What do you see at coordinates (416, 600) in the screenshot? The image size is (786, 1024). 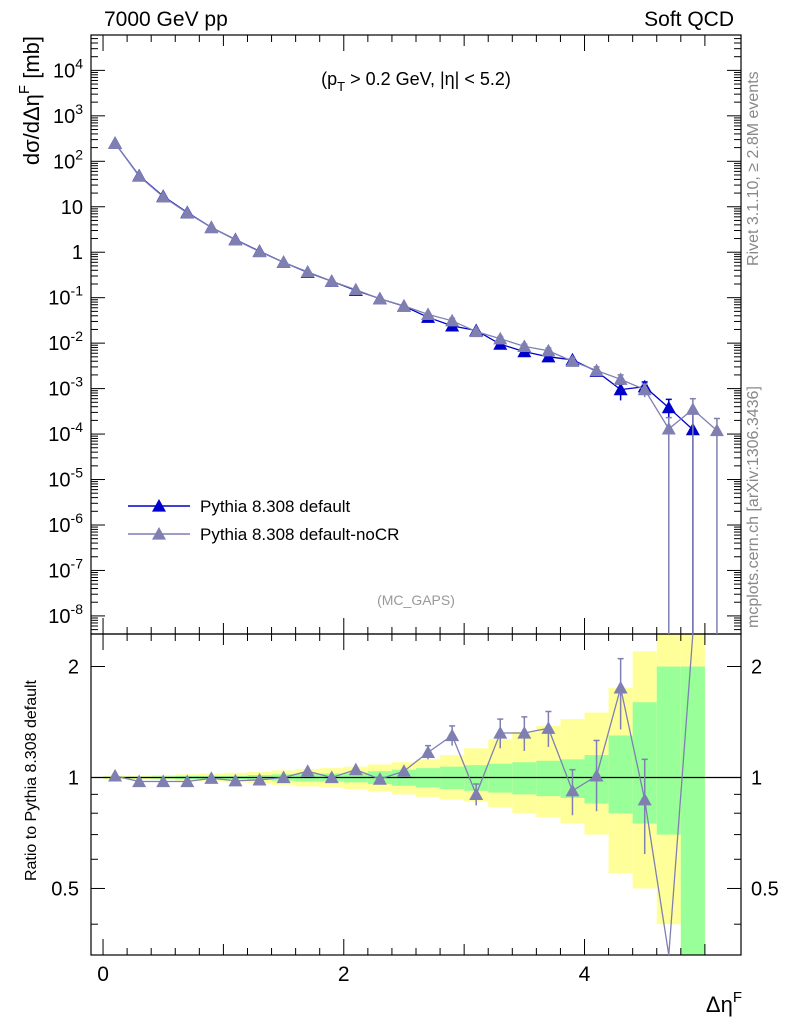 I see `analysis-label: (MC_GAPS)` at bounding box center [416, 600].